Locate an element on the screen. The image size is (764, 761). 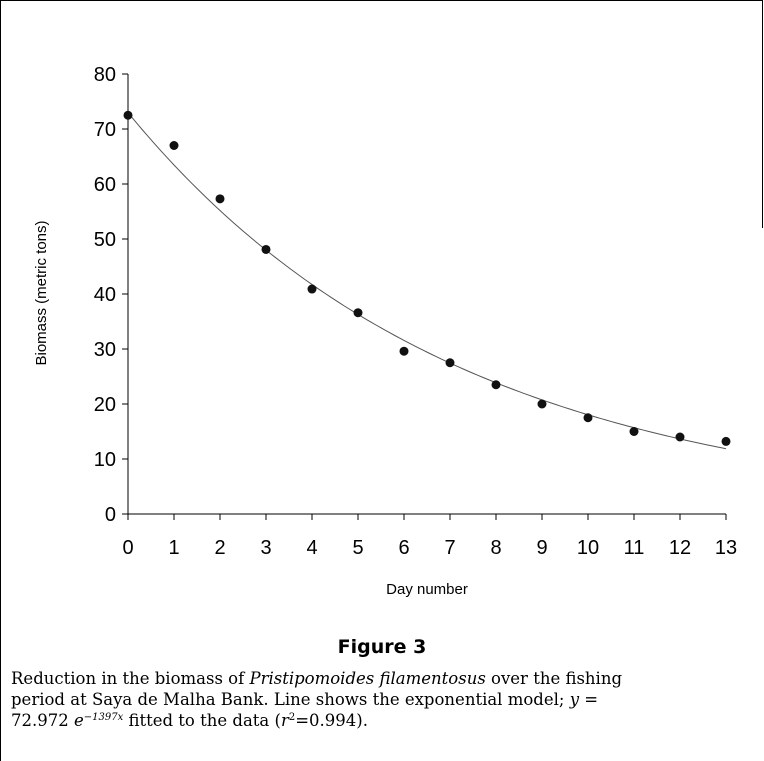
equation-y: y is located at coordinates (574, 699).